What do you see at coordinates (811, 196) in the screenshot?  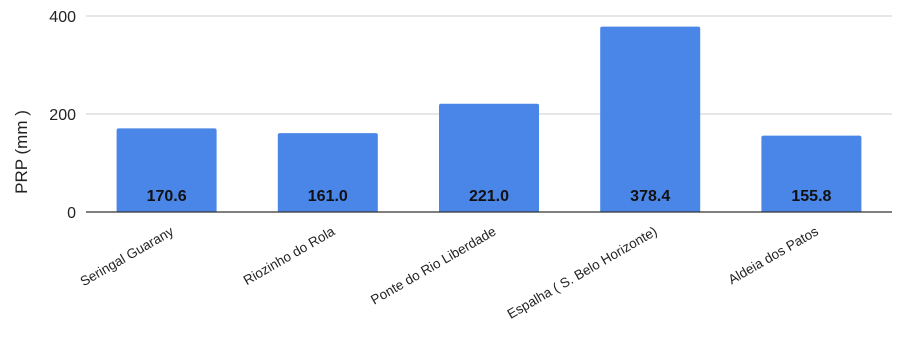 I see `data-label: 155.8` at bounding box center [811, 196].